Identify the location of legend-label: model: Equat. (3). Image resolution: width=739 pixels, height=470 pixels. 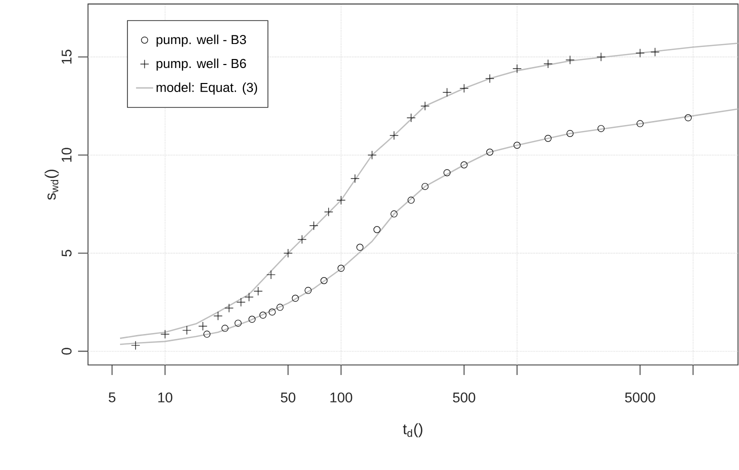
(207, 88).